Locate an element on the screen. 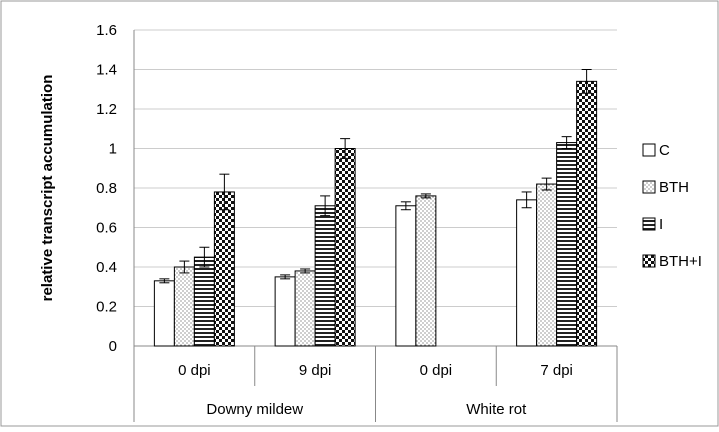 This screenshot has height=432, width=719. y-tick-label: 1.2 is located at coordinates (106, 109).